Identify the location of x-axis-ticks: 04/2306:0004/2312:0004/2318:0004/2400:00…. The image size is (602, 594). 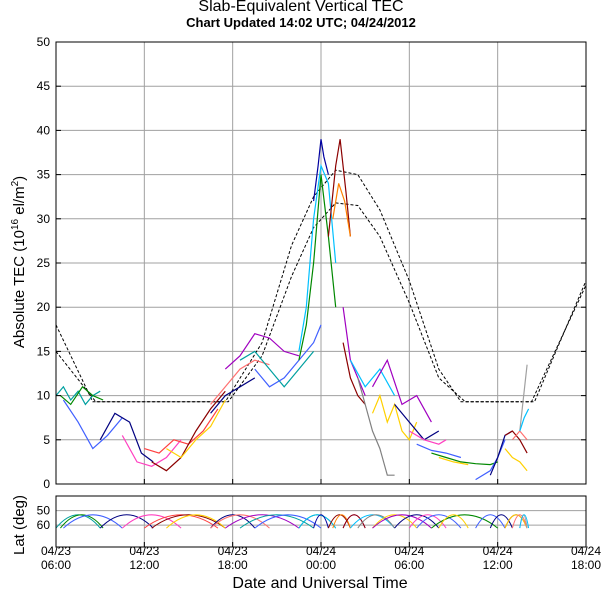
(321, 525).